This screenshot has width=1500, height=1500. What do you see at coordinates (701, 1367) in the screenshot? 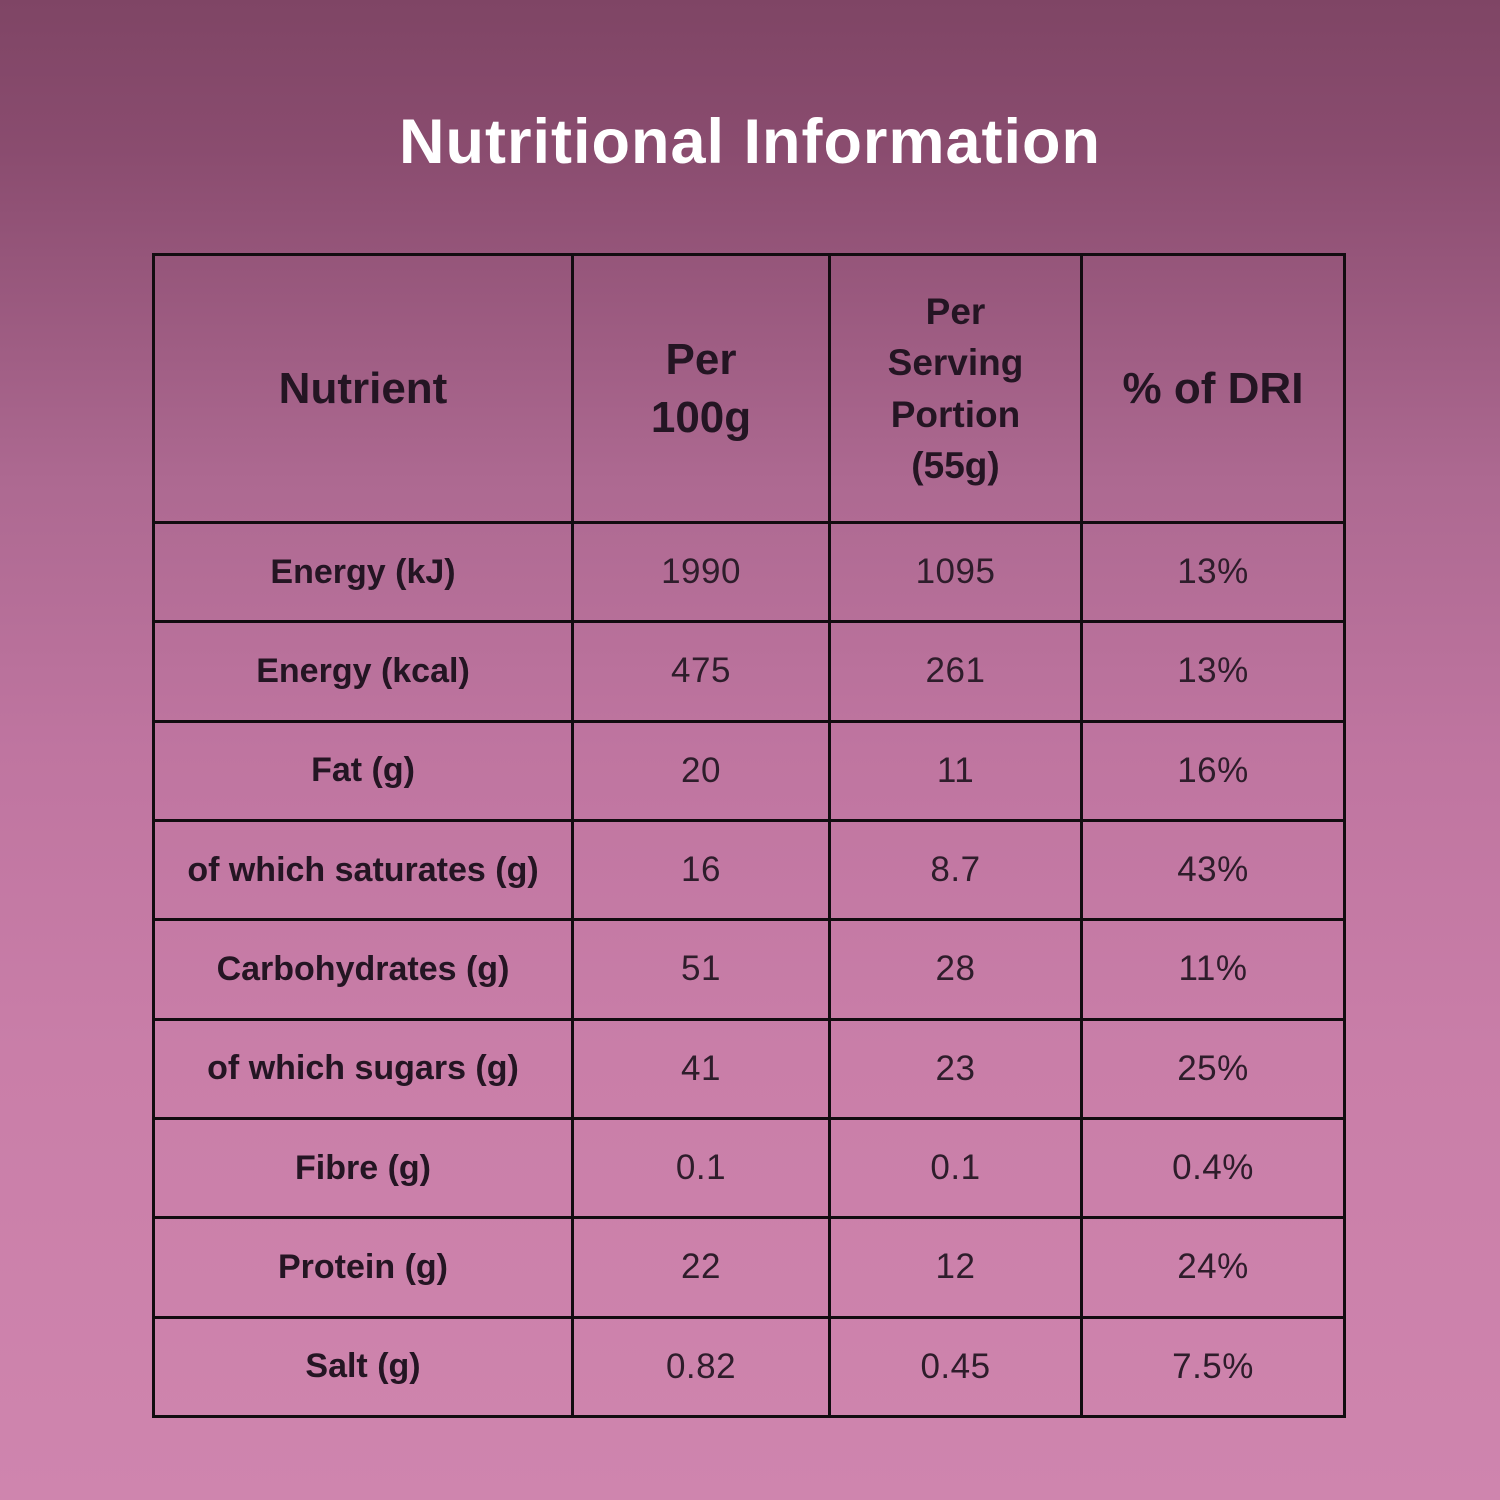
I see `per-100g-cell: 0.82` at bounding box center [701, 1367].